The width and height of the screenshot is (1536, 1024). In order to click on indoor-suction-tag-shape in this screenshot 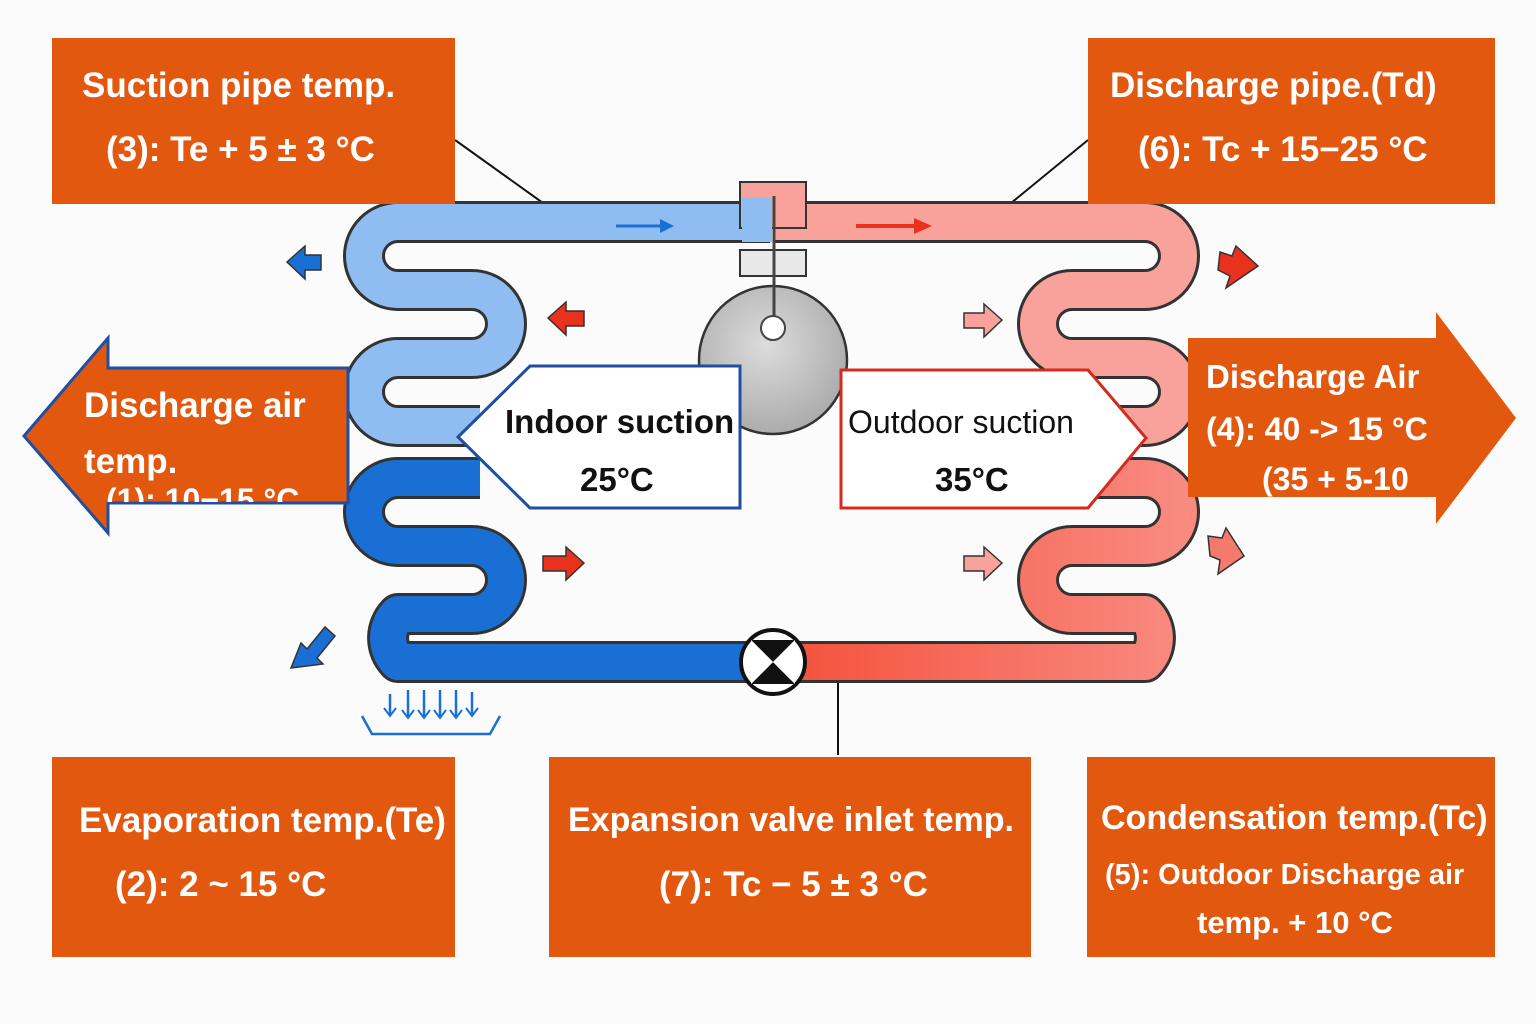, I will do `click(598, 437)`.